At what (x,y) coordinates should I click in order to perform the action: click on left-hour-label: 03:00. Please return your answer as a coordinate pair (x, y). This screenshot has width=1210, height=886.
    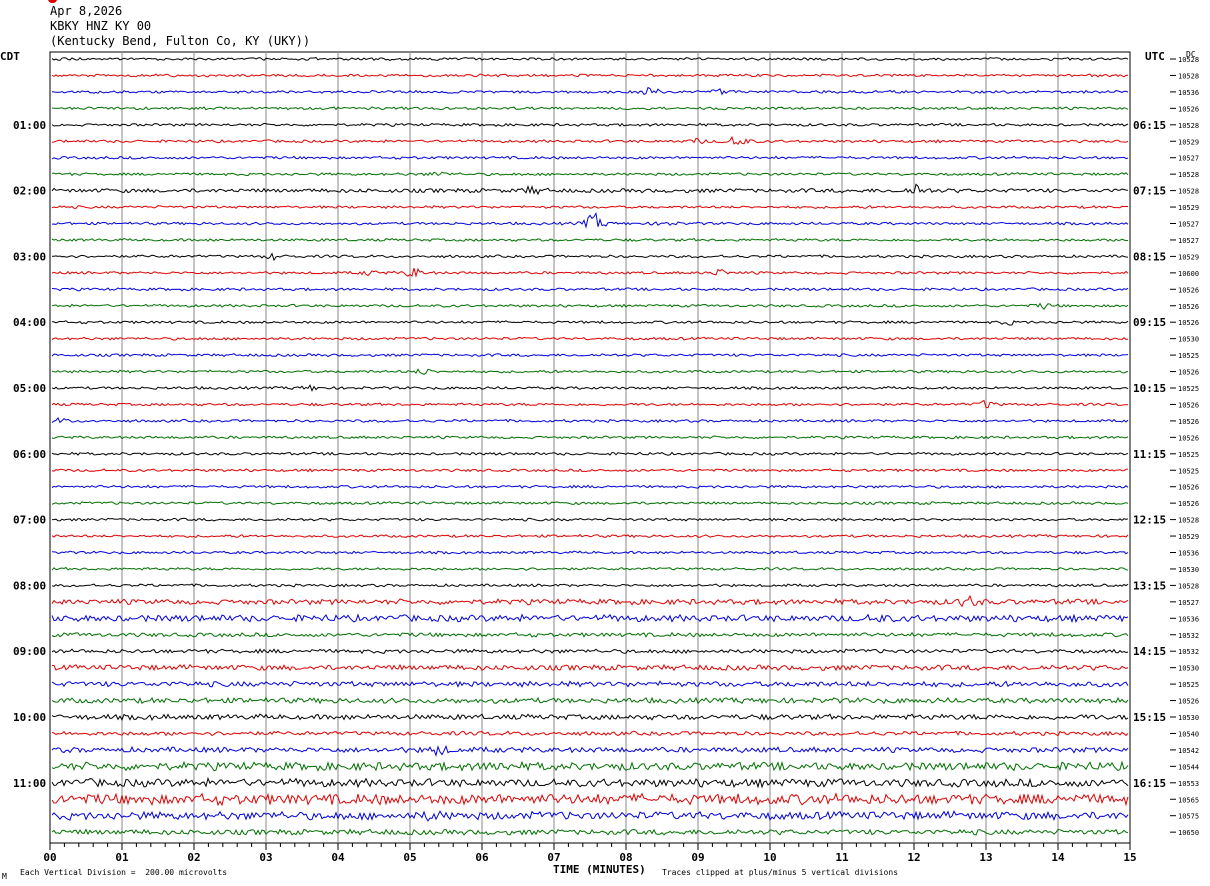
    Looking at the image, I should click on (29, 256).